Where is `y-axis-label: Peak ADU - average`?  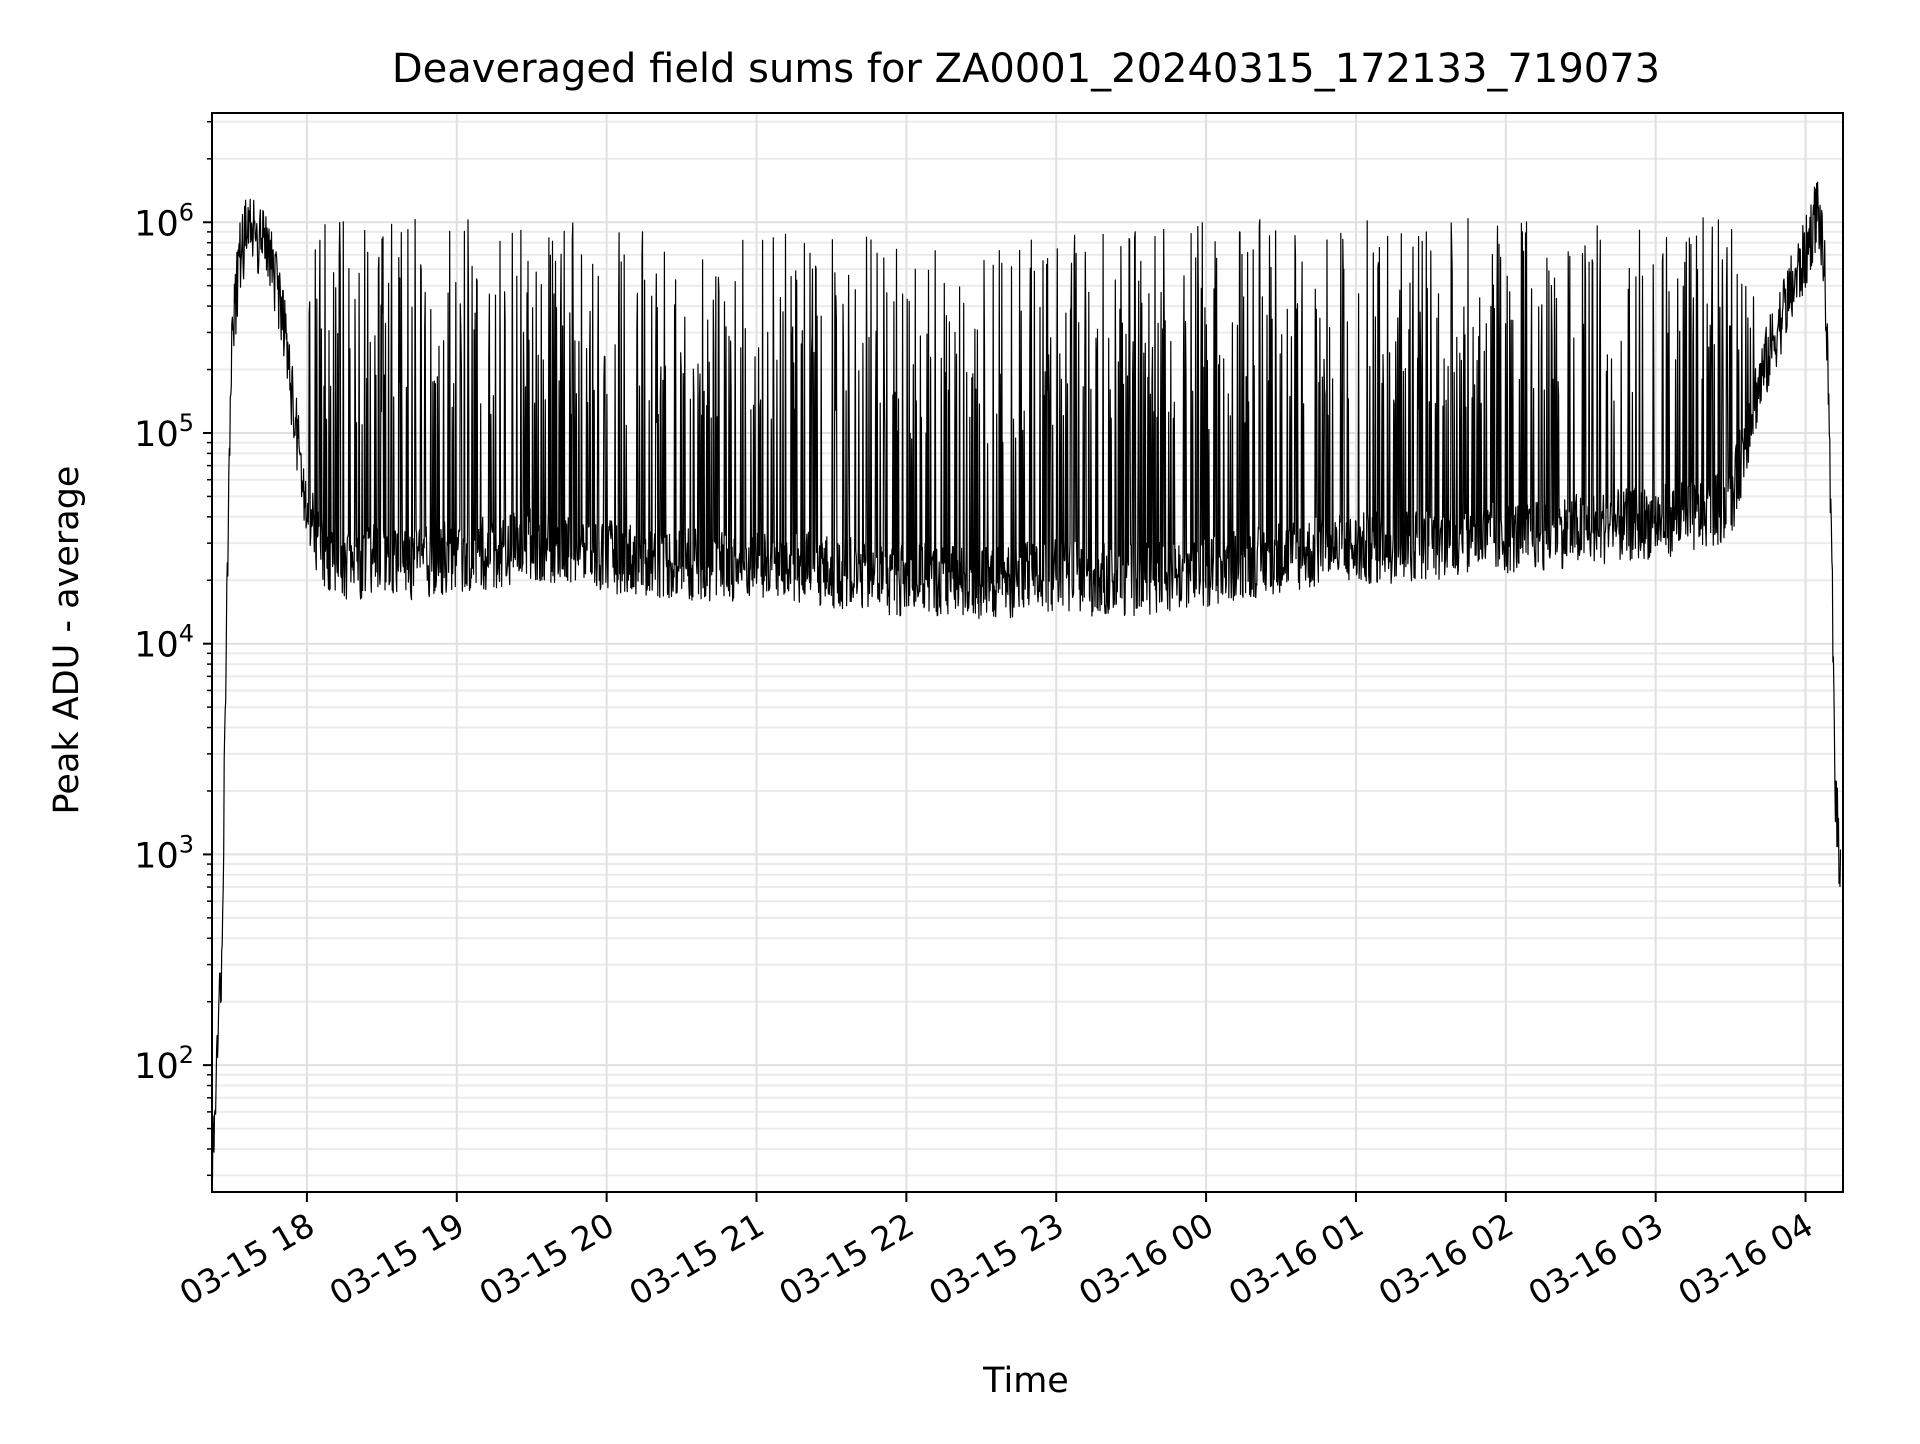 y-axis-label: Peak ADU - average is located at coordinates (67, 640).